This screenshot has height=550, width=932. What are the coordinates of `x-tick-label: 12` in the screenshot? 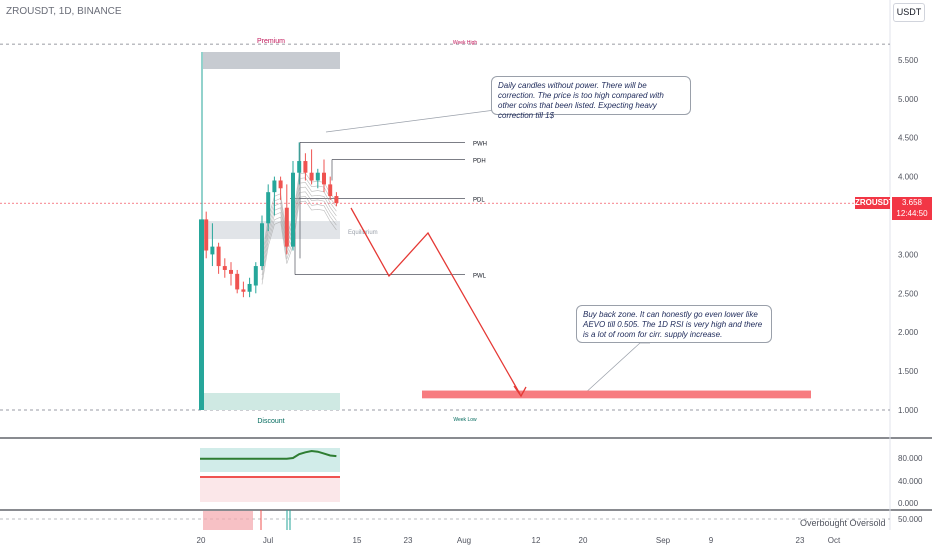 It's located at (536, 540).